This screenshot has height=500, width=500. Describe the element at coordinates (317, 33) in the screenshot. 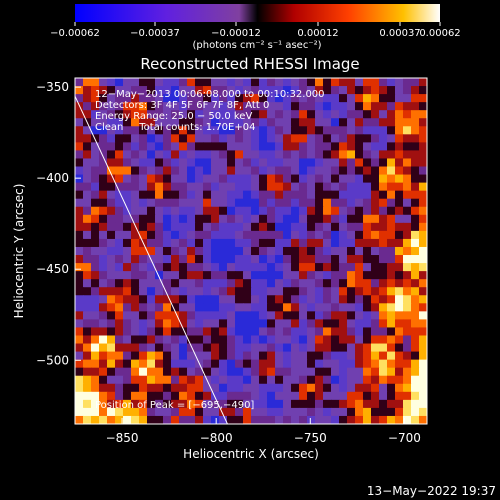

I see `colorbar-tick-label: 0.00012` at that location.